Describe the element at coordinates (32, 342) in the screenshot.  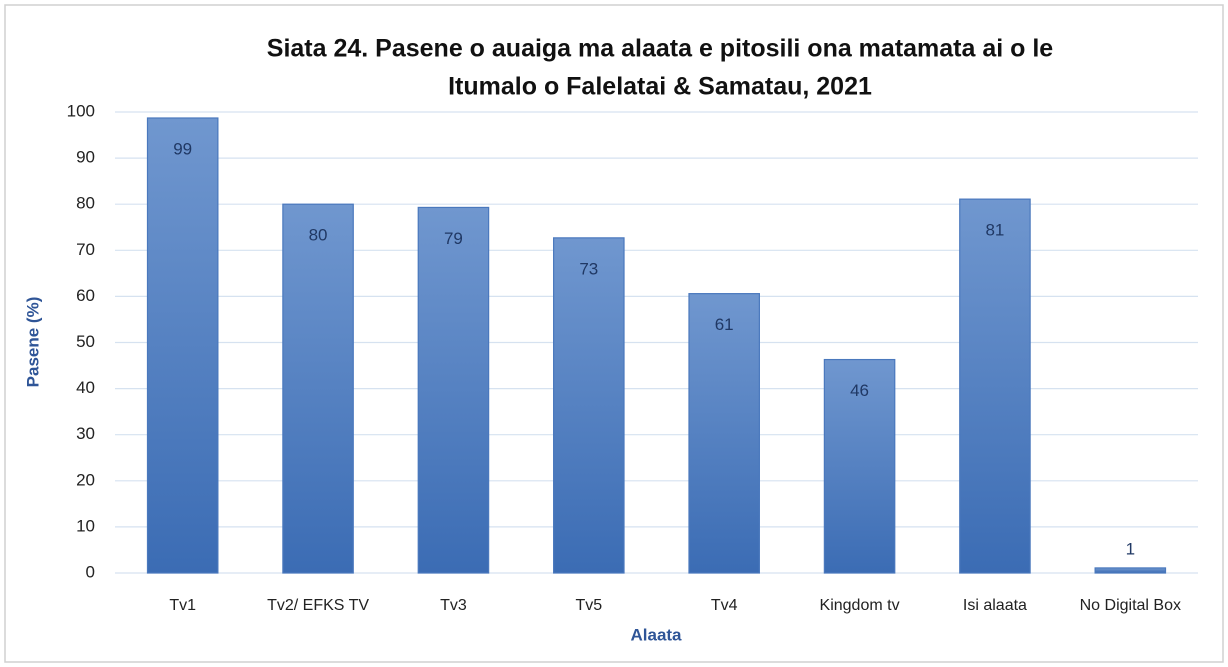
I see `y-axis-title: Pasene (%)` at that location.